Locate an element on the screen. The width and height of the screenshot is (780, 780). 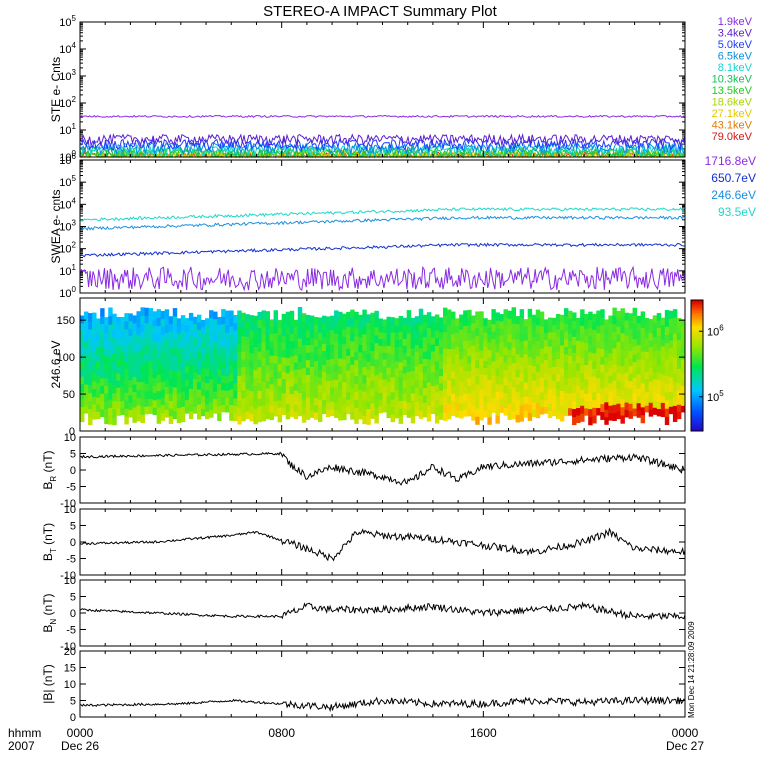
mag-series-T is located at coordinates (382, 544).